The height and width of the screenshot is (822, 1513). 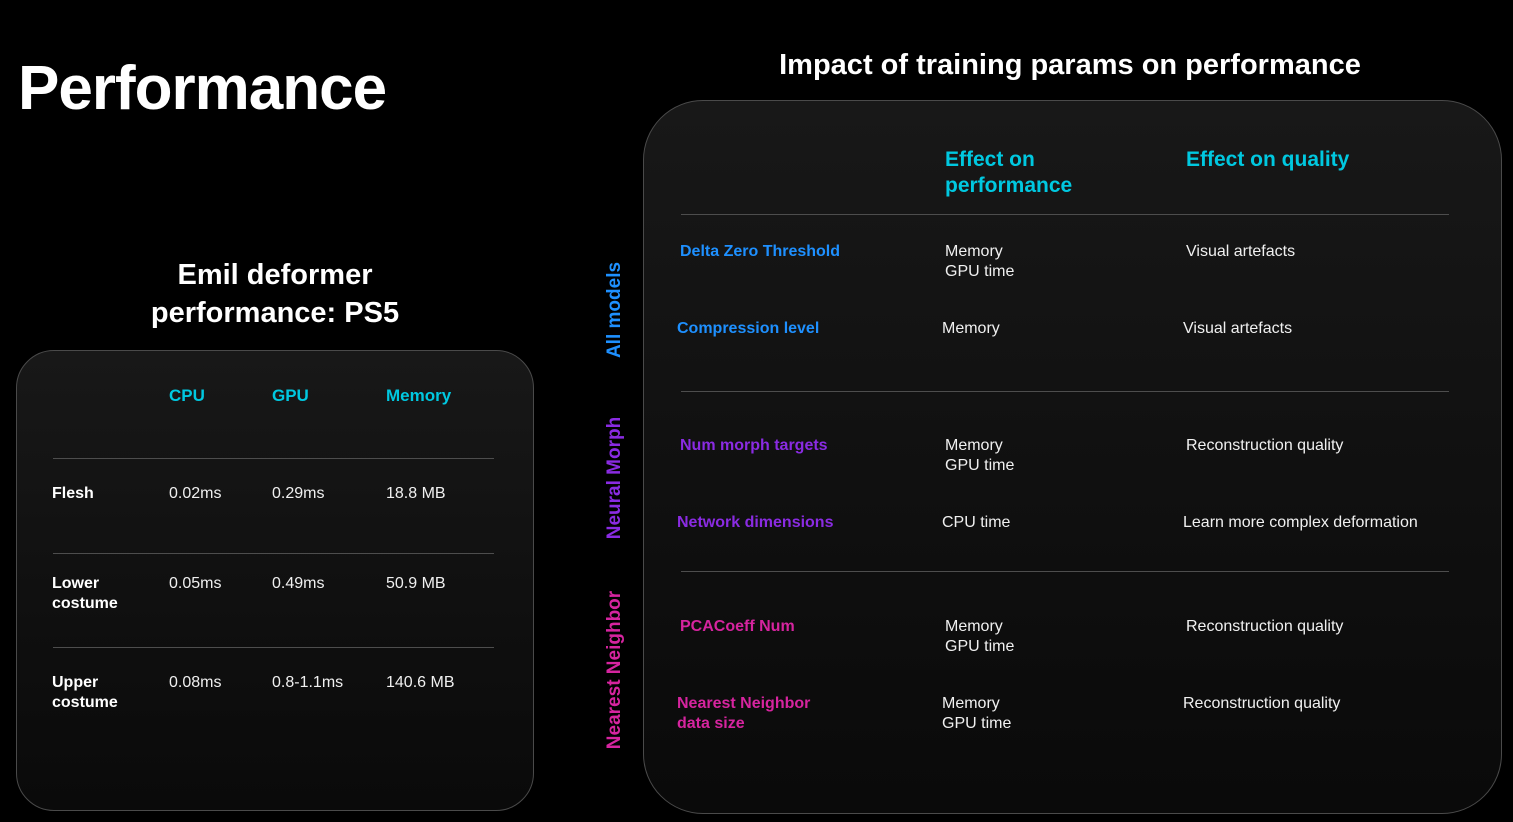 I want to click on param-delta-zero-threshold: Delta Zero Threshold, so click(x=760, y=251).